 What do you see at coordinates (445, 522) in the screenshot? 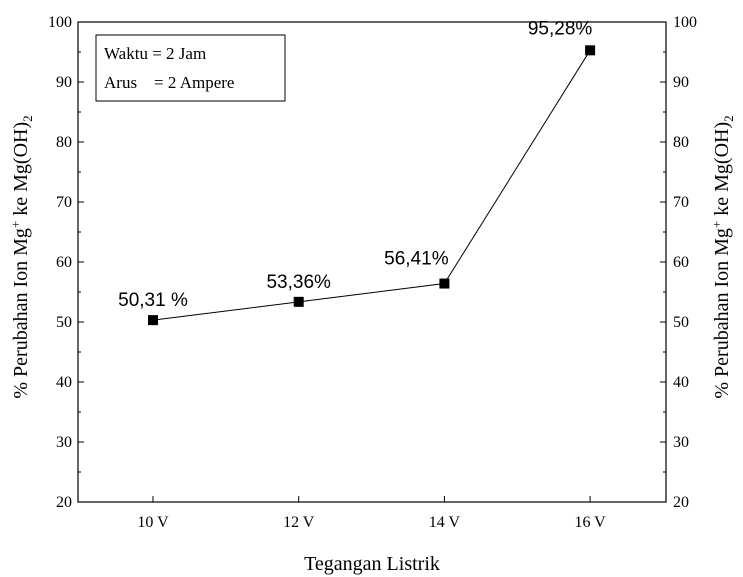
I see `x-tick-label: 14 V` at bounding box center [445, 522].